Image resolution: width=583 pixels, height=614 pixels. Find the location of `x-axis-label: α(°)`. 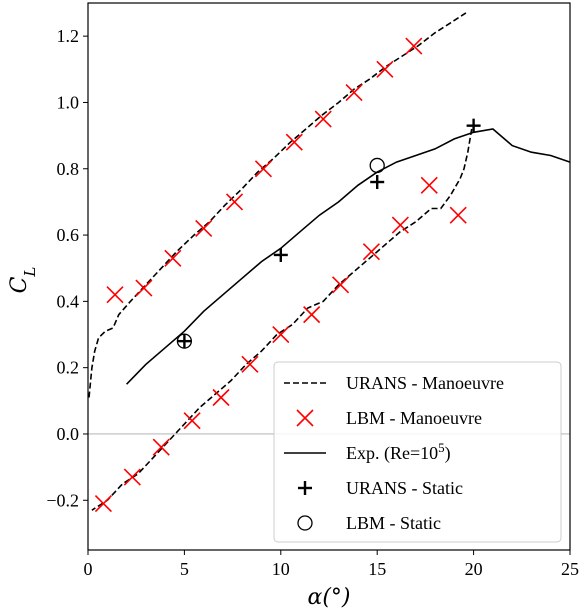

x-axis-label: α(°) is located at coordinates (328, 597).